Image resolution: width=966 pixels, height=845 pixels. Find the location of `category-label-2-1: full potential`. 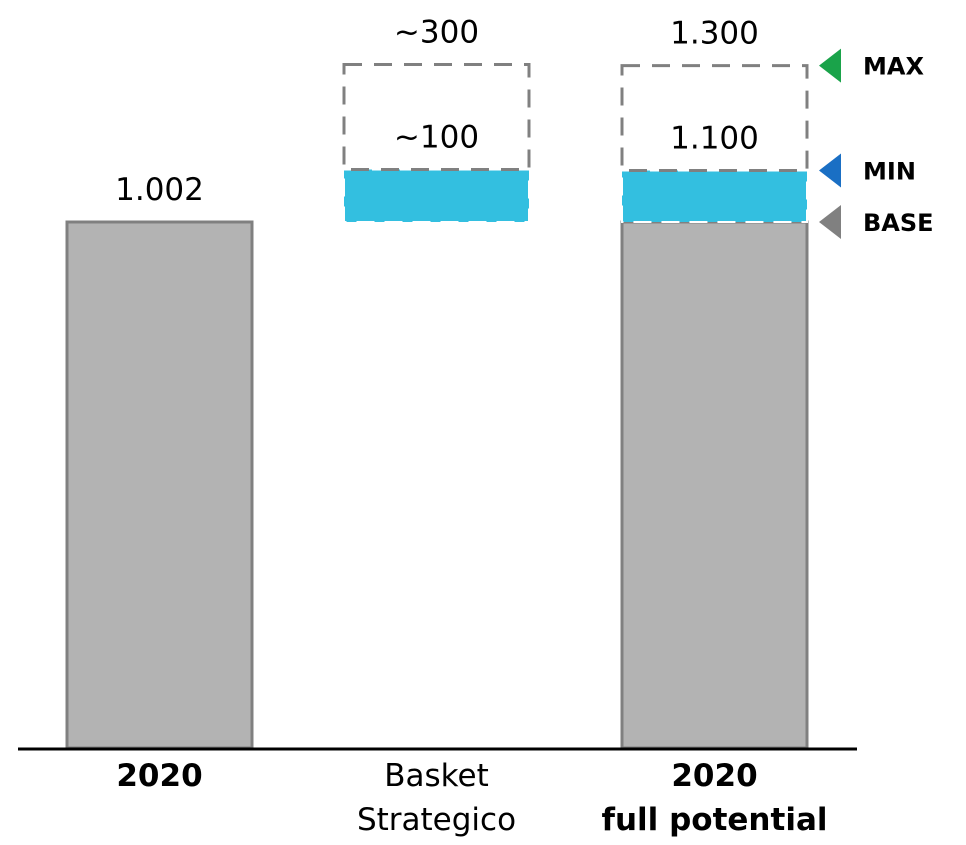

category-label-2-1: full potential is located at coordinates (715, 820).